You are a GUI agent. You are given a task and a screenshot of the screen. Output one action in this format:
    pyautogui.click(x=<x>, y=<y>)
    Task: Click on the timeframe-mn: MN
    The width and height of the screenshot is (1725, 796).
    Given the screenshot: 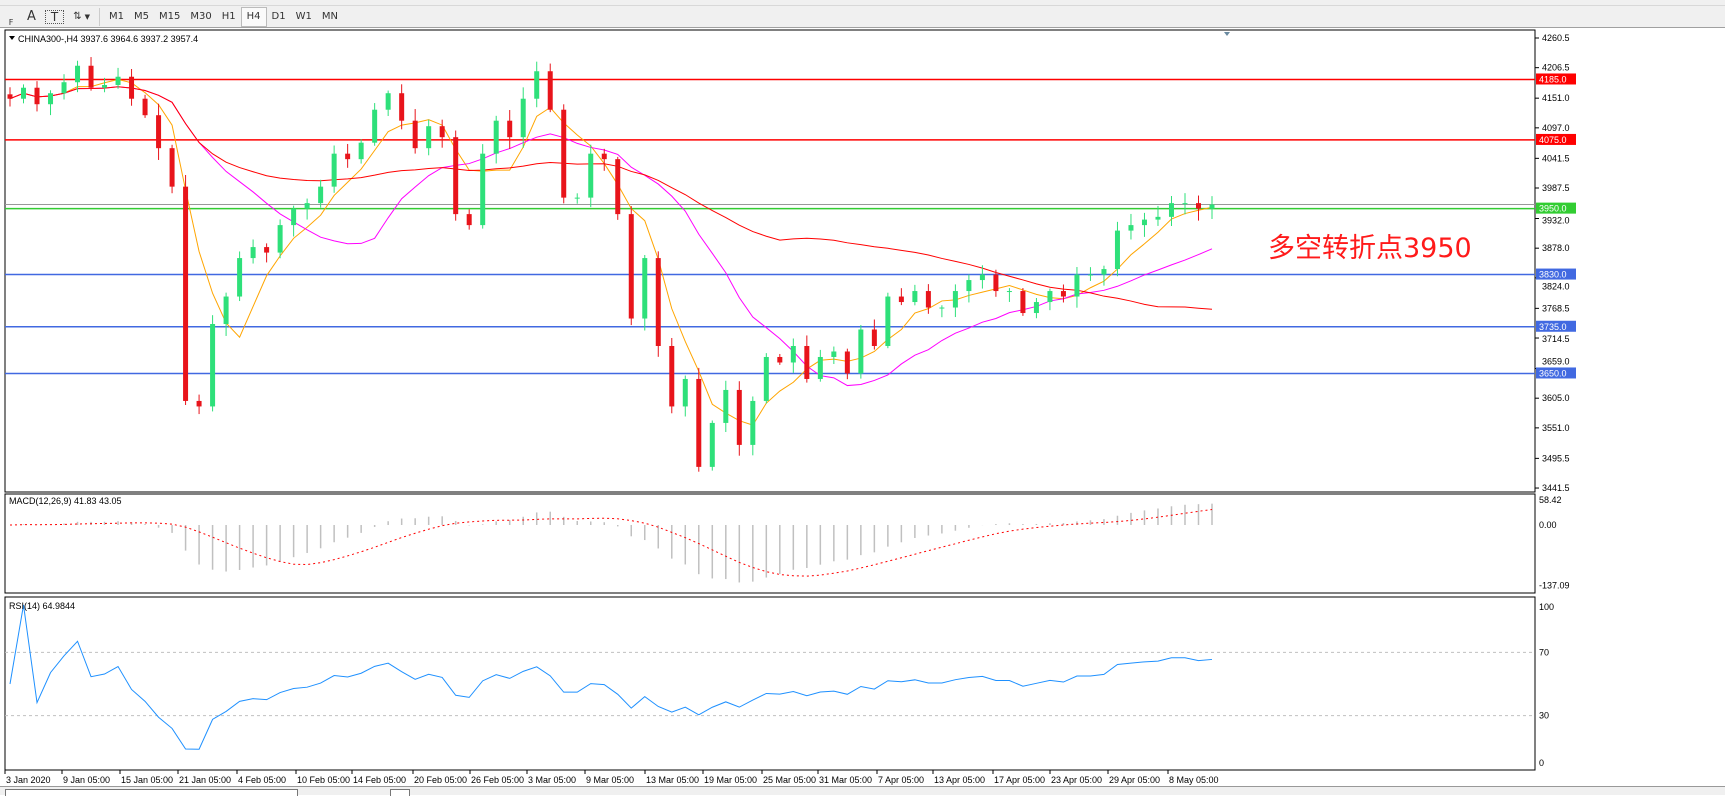 What is the action you would take?
    pyautogui.click(x=329, y=16)
    